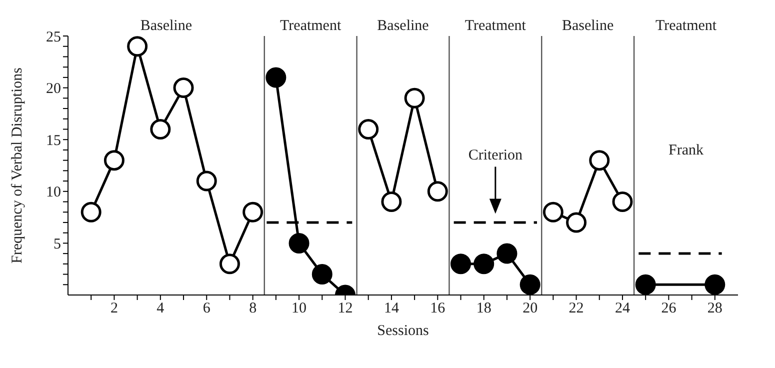  I want to click on x-tick-label: 6, so click(206, 308).